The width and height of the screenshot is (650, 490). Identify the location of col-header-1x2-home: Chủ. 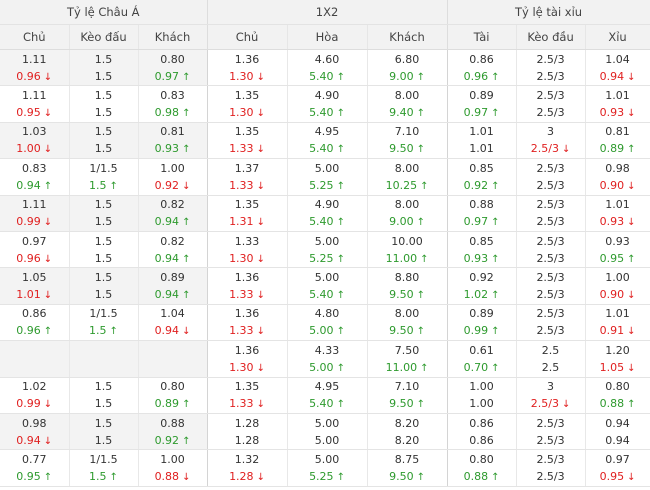
(247, 37).